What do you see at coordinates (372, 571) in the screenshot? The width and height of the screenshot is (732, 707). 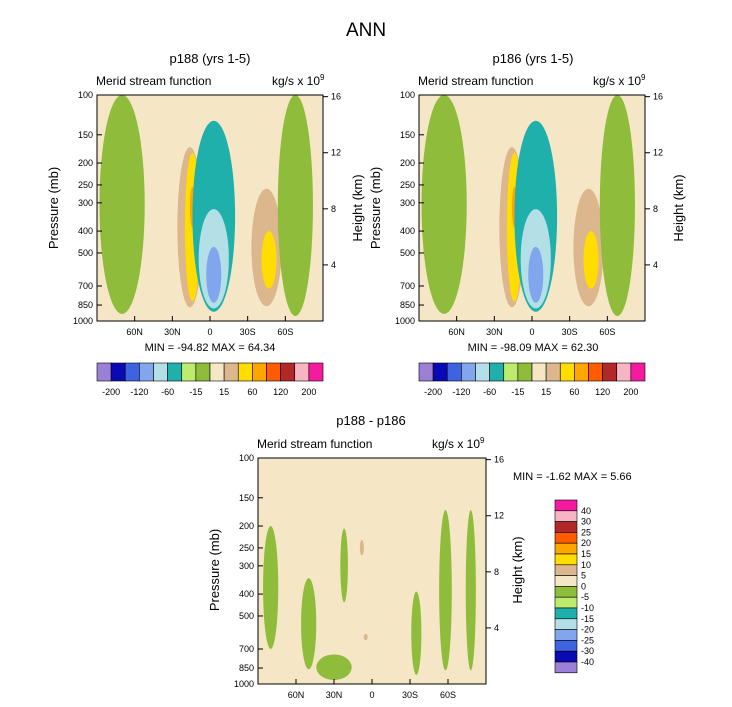 I see `plot-background` at bounding box center [372, 571].